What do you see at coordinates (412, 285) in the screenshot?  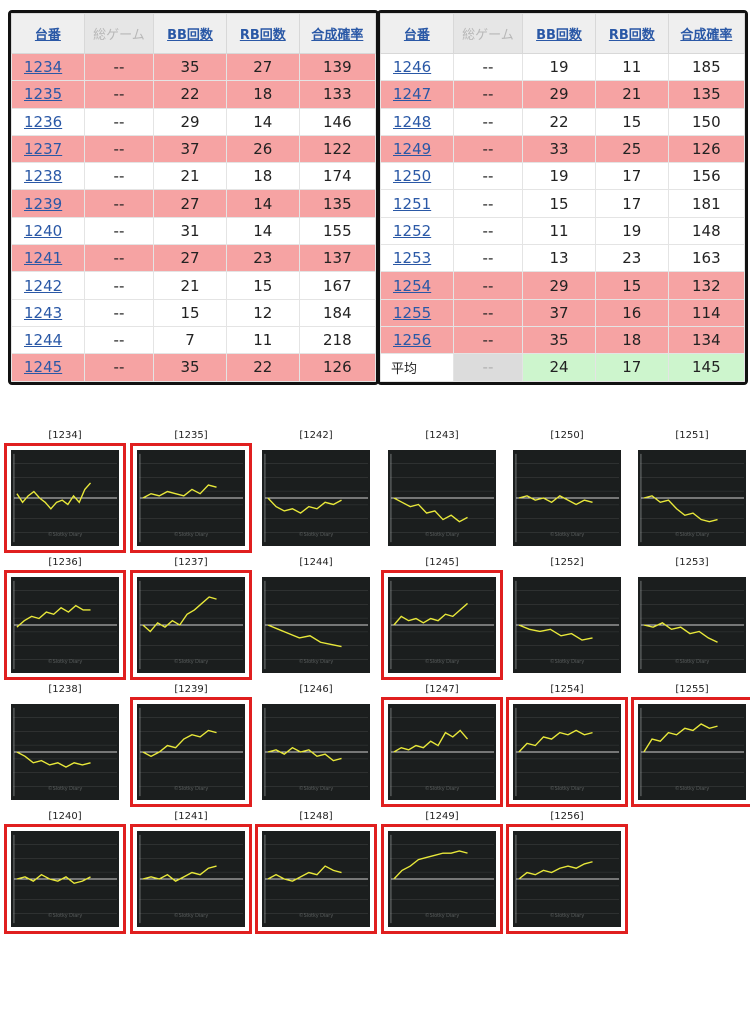 I see `machine-number-link: 1254` at bounding box center [412, 285].